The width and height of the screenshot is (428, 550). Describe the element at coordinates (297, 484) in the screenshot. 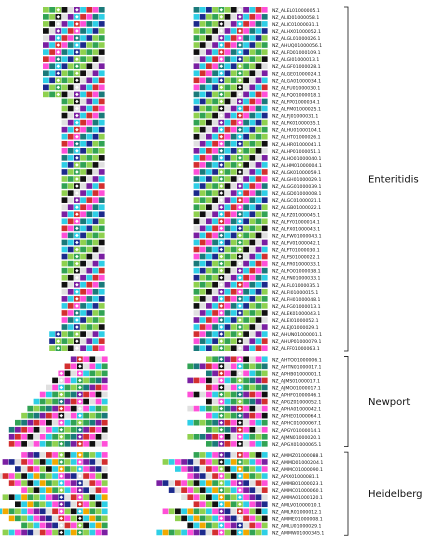

I see `accession-label: NZ_AMMB01000023.1` at that location.